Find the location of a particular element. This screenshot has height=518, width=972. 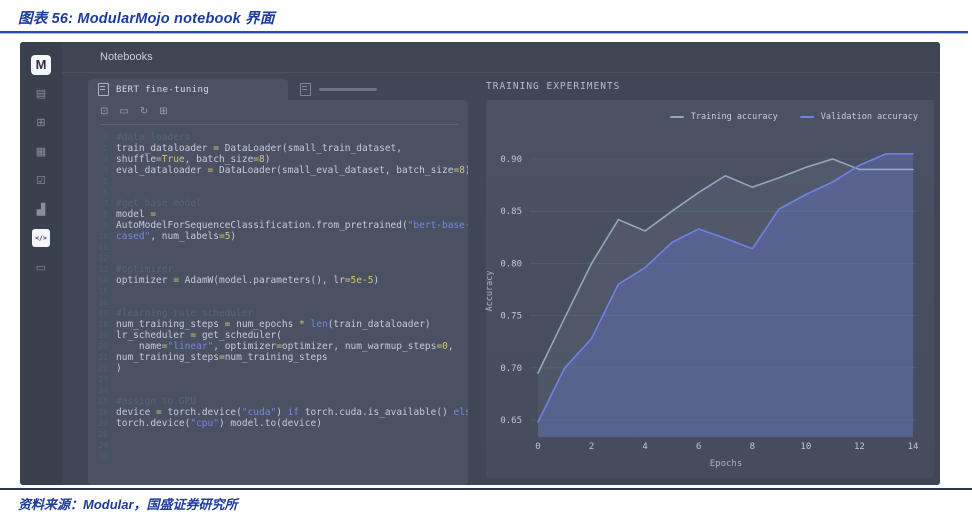

notebooks-icon: ▤ is located at coordinates (41, 93).